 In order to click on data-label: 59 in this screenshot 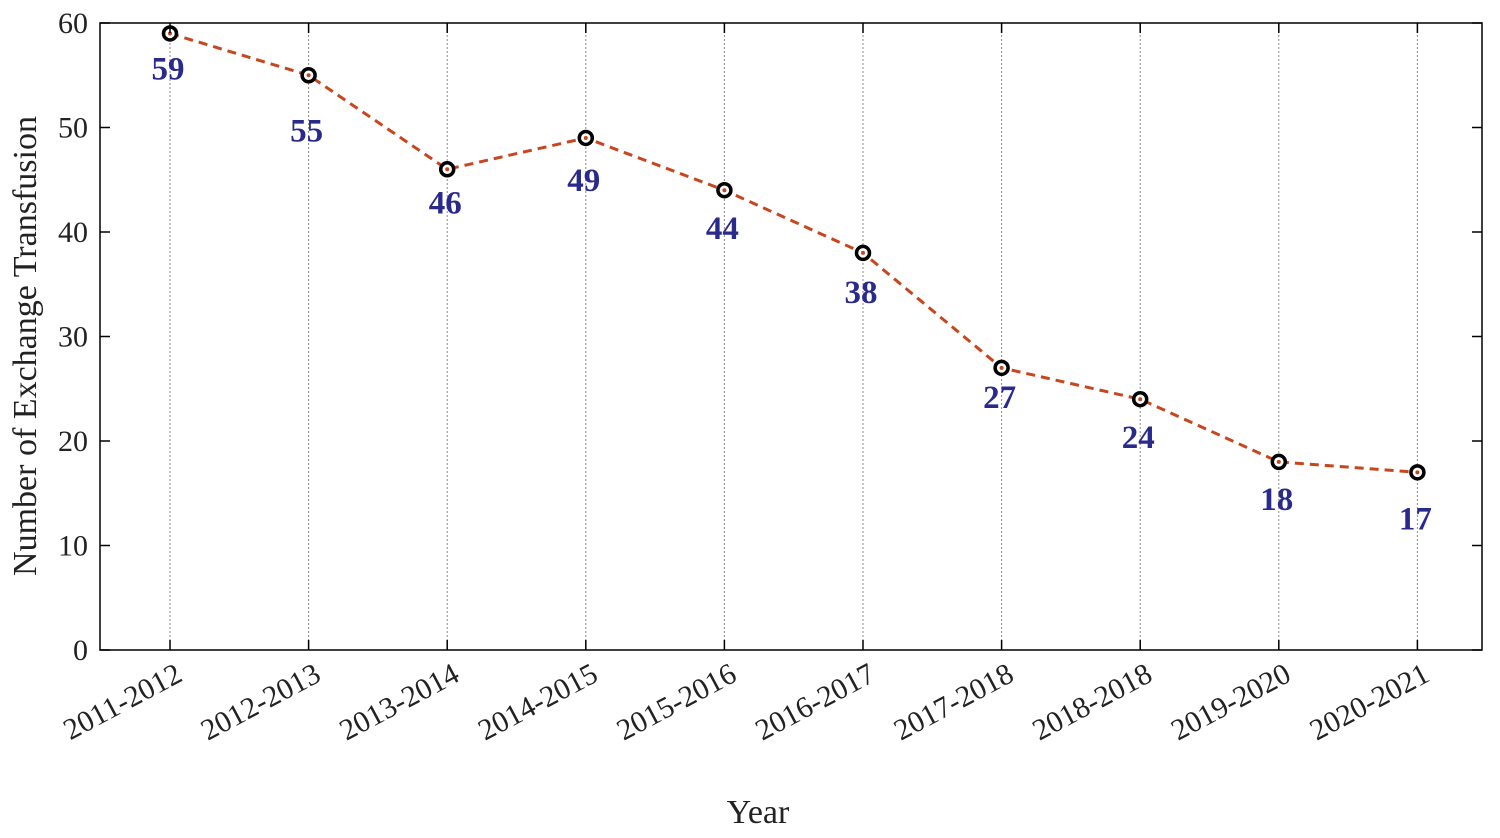, I will do `click(168, 69)`.